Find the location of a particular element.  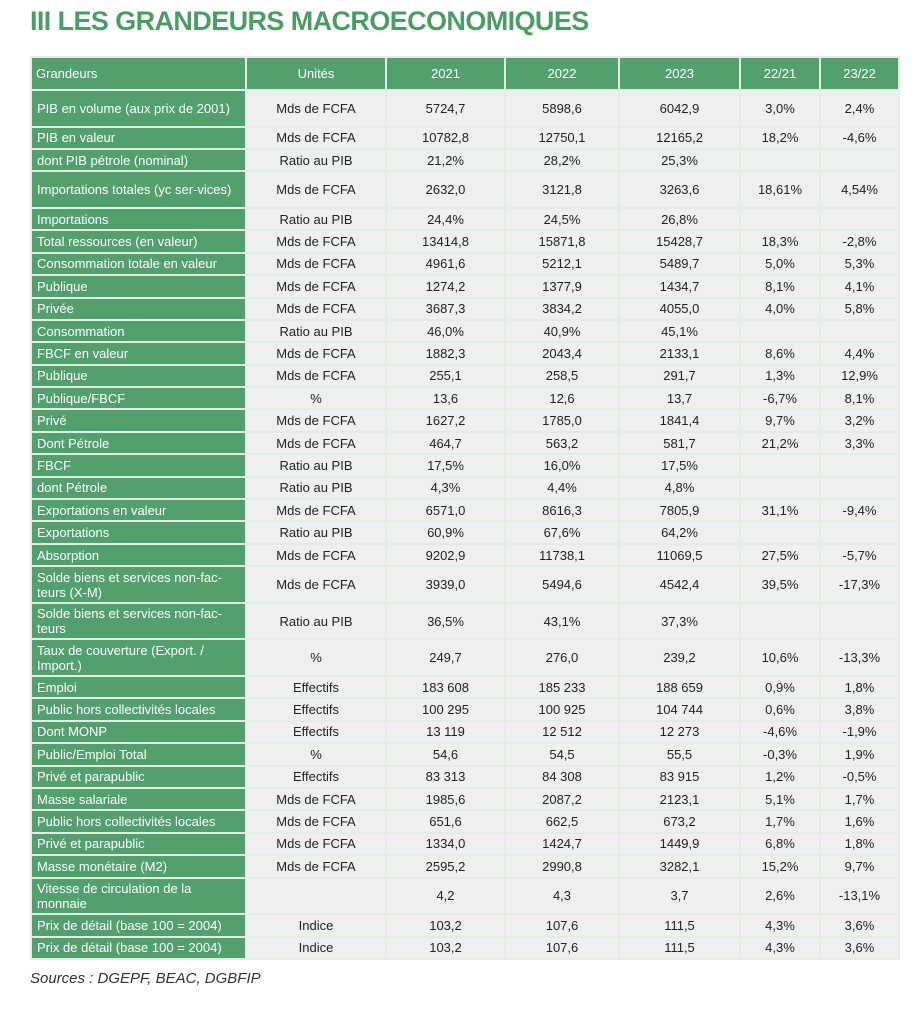

cell-y2023: 1449,9 is located at coordinates (679, 844).